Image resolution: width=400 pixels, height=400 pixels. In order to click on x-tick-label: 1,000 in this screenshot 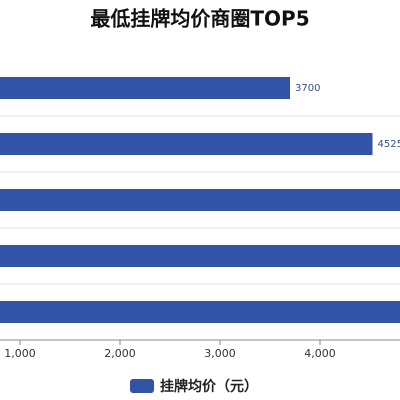, I will do `click(20, 353)`.